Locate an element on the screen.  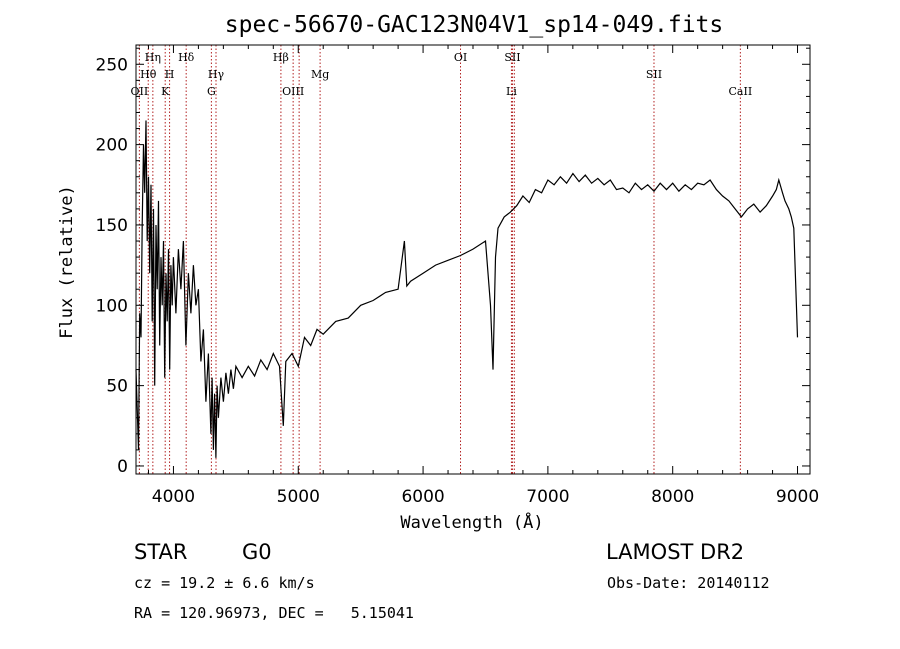
y-tick-label: 100 is located at coordinates (112, 306).